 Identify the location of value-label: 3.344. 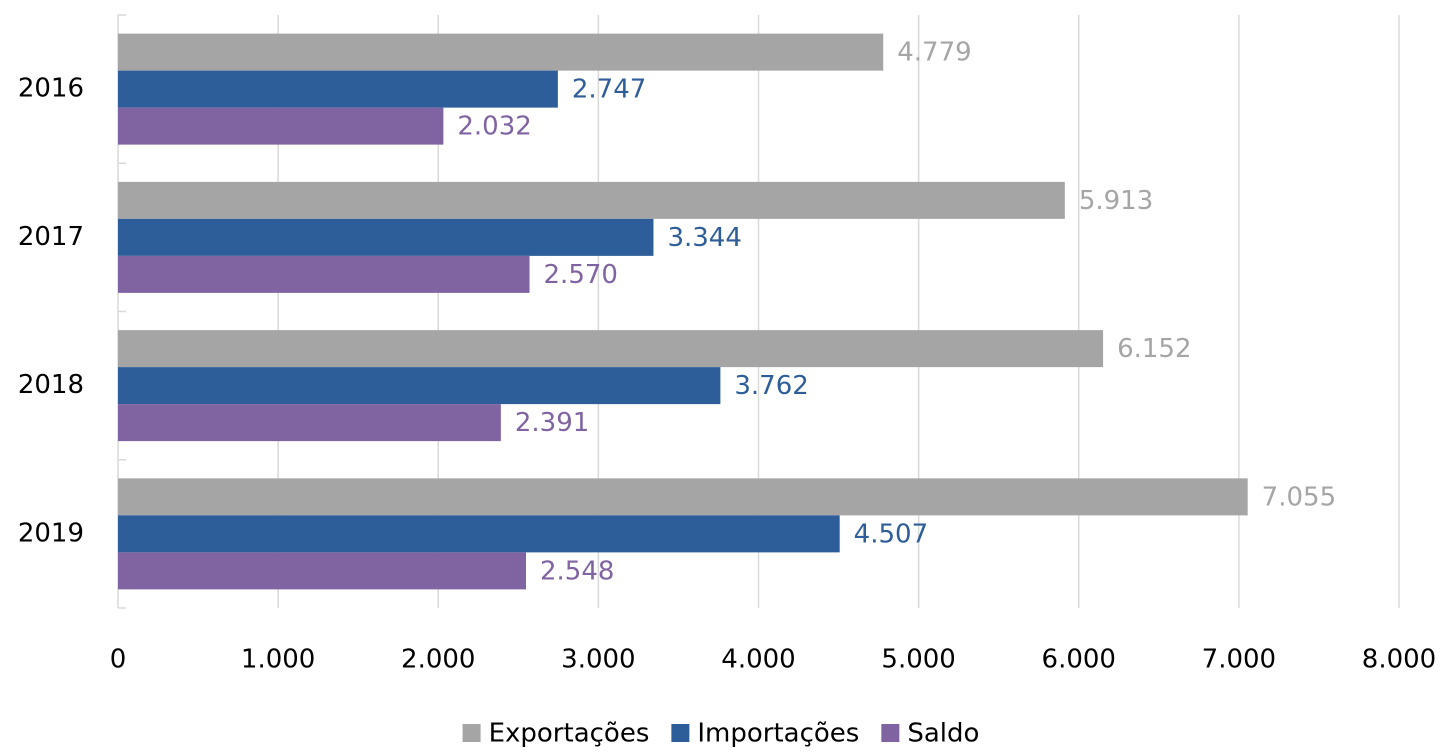
(704, 238).